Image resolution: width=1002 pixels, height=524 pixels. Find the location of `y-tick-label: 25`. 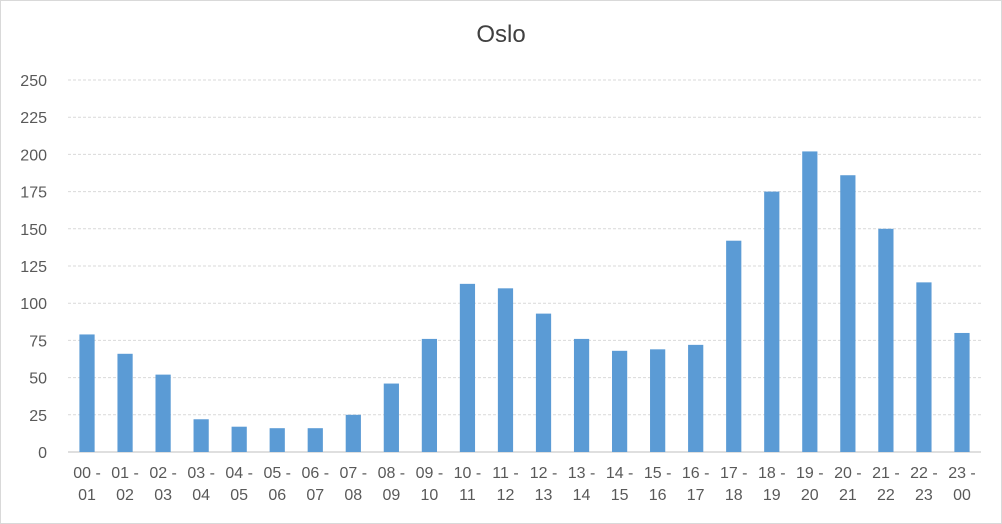

y-tick-label: 25 is located at coordinates (38, 416).